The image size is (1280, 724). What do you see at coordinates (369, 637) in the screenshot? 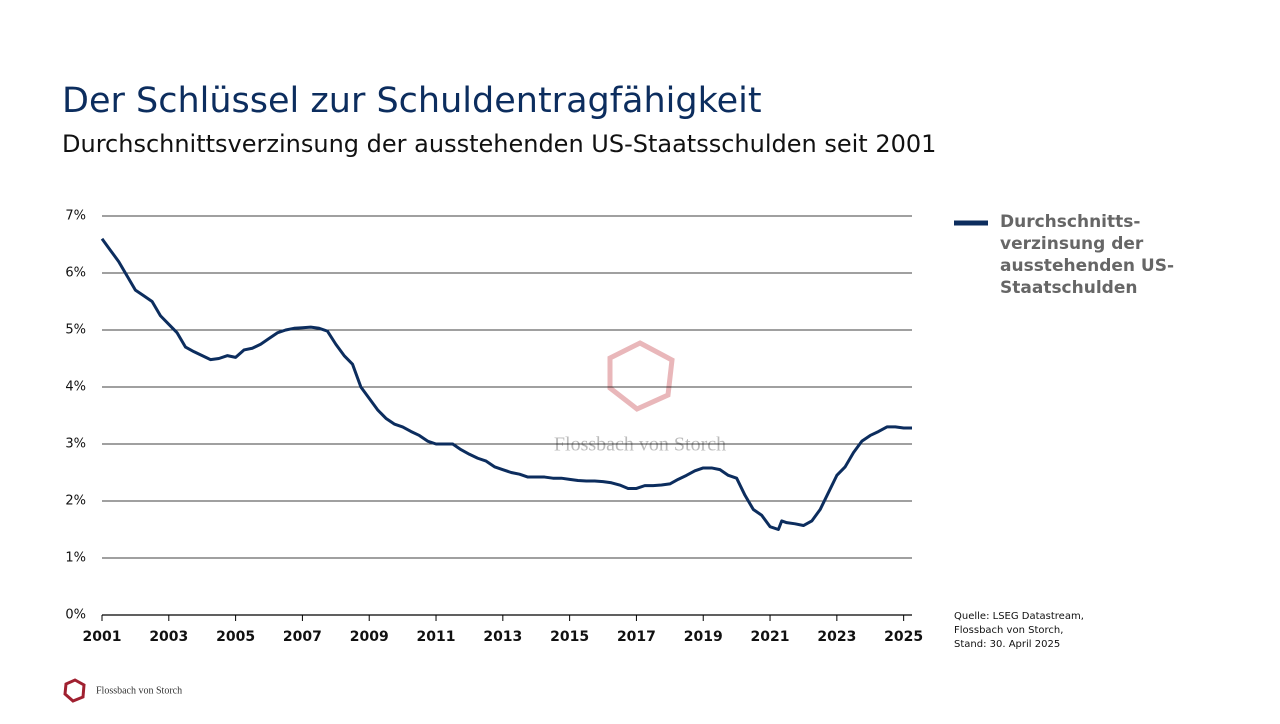
I see `x-tick-label: 2009` at bounding box center [369, 637].